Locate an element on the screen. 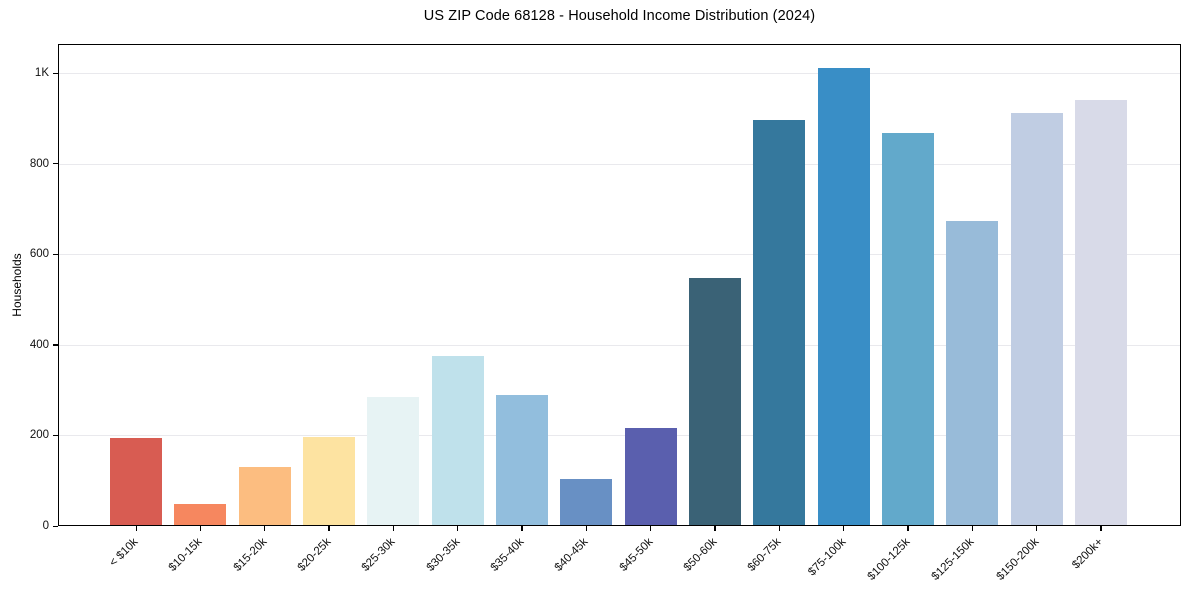 Image resolution: width=1189 pixels, height=590 pixels. bar-$150-200k is located at coordinates (1036, 319).